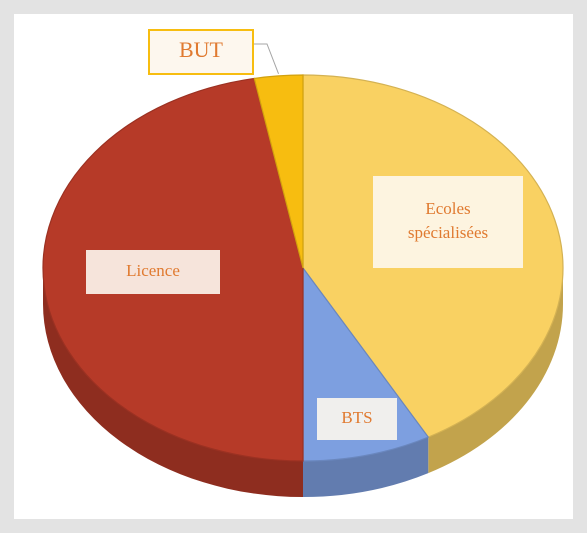 The width and height of the screenshot is (587, 533). What do you see at coordinates (266, 59) in the screenshot?
I see `leader-line` at bounding box center [266, 59].